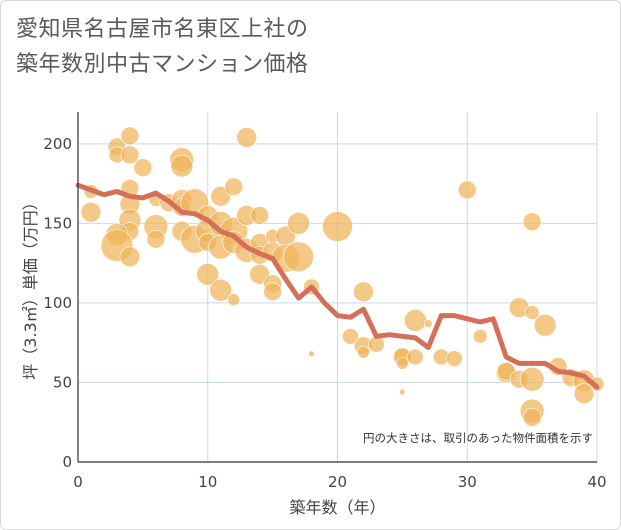 This screenshot has width=621, height=530. Describe the element at coordinates (467, 482) in the screenshot. I see `x-tick-label: 30` at that location.